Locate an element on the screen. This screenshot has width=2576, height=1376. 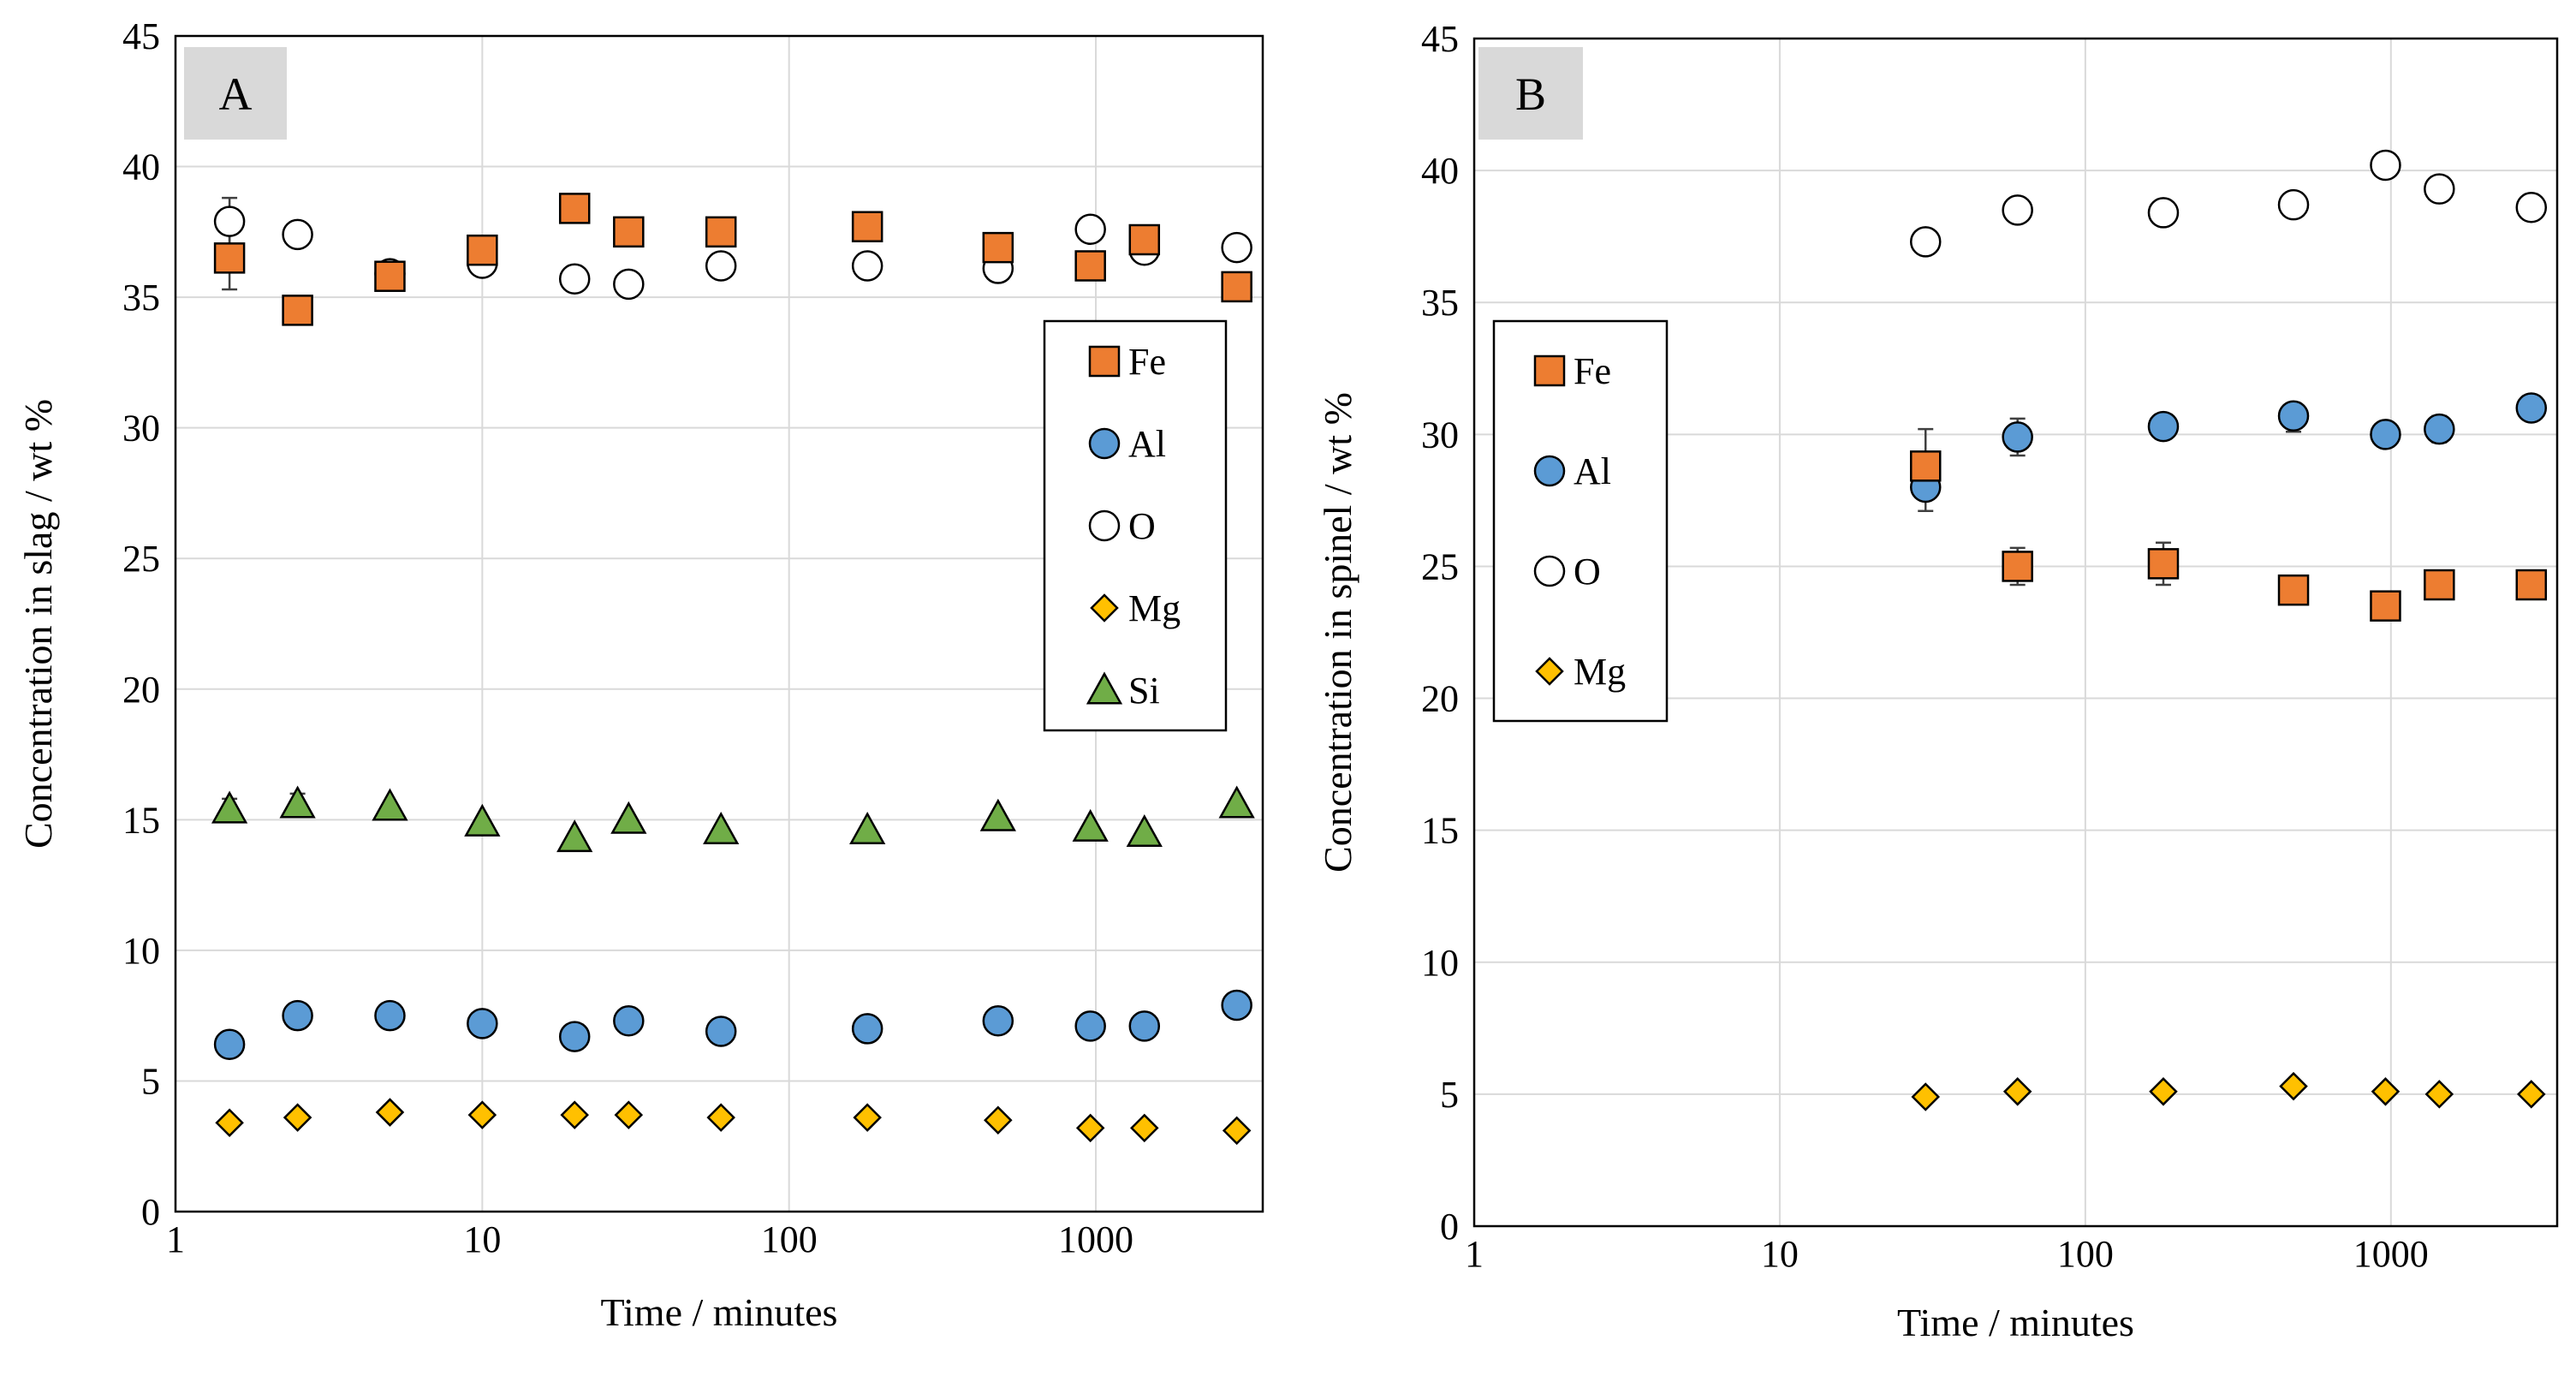
x-axis-title: Time / minutes is located at coordinates (719, 1312).